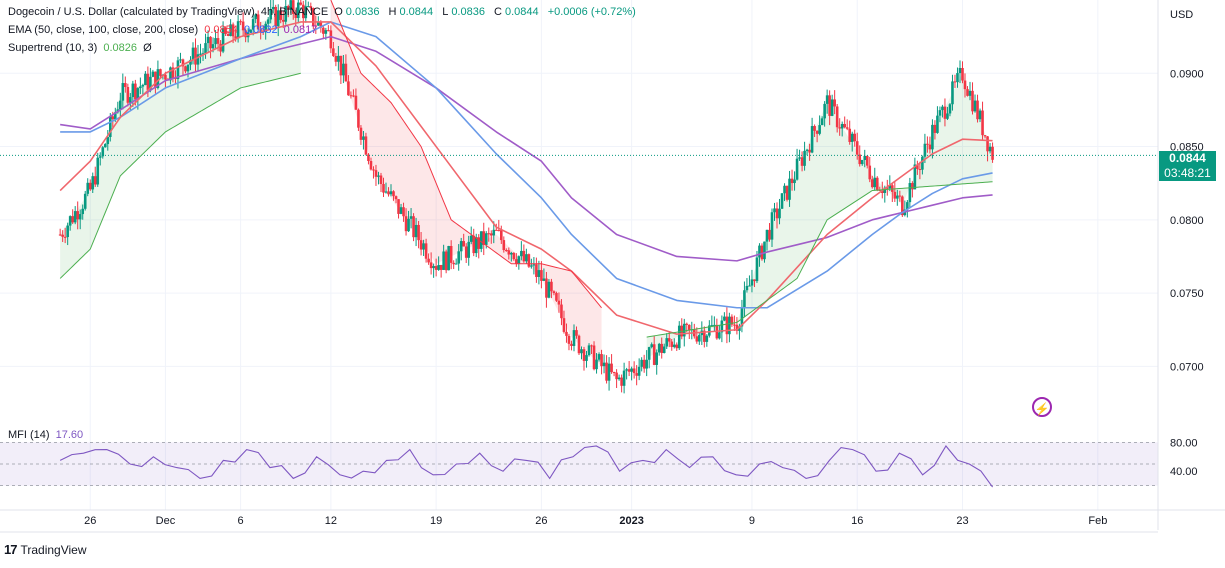 This screenshot has width=1225, height=568. What do you see at coordinates (631, 521) in the screenshot?
I see `x-tick-label: 2023` at bounding box center [631, 521].